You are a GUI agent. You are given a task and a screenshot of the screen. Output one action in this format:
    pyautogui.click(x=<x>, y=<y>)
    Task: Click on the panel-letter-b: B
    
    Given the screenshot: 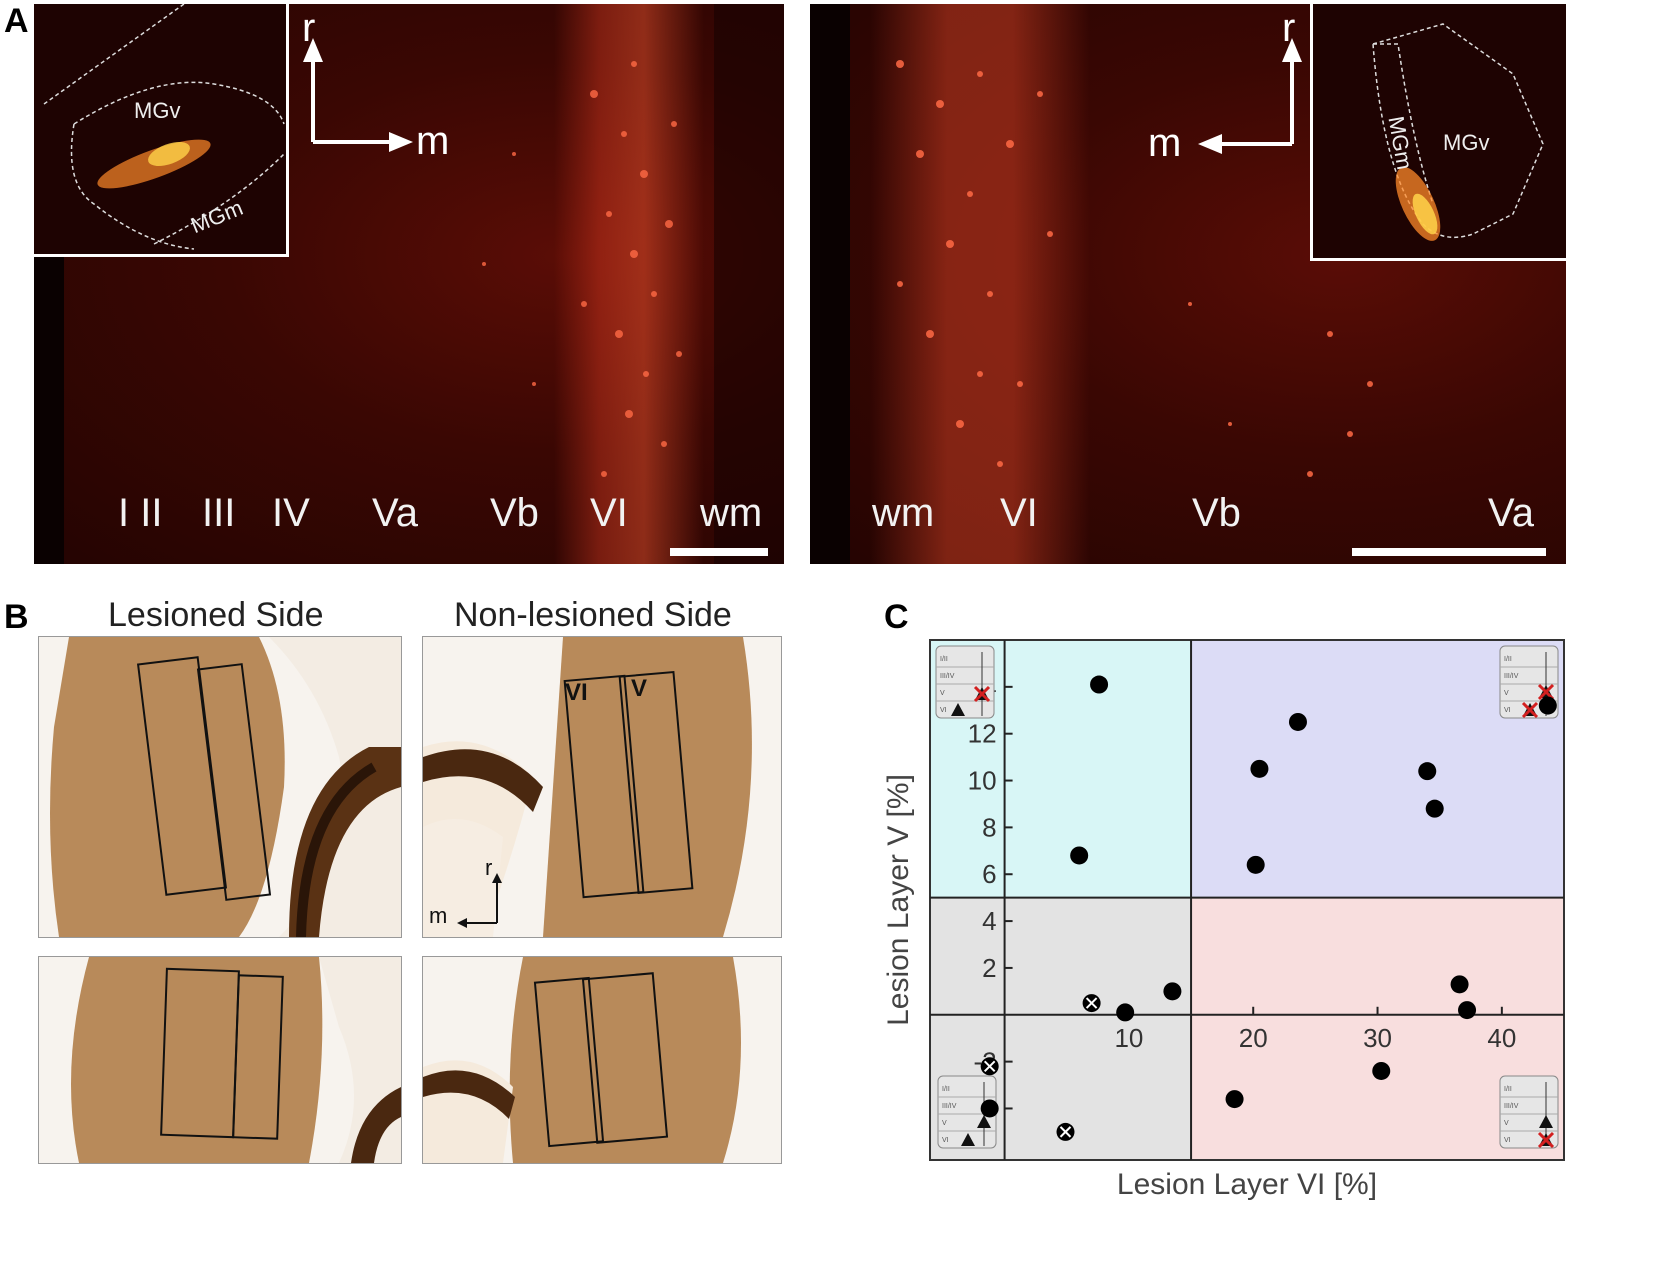 What is the action you would take?
    pyautogui.click(x=16, y=617)
    